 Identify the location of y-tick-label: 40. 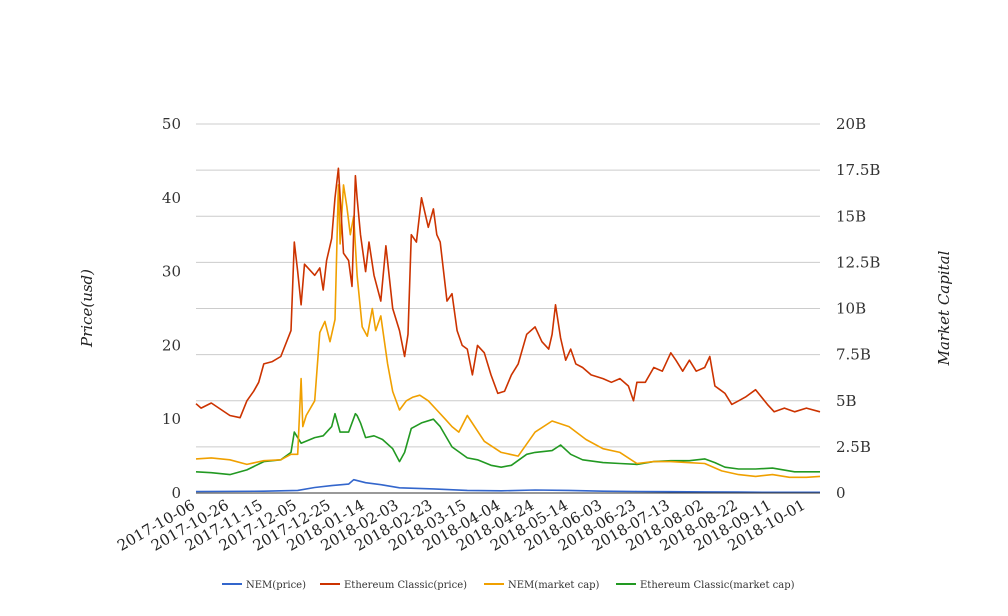
(171, 198).